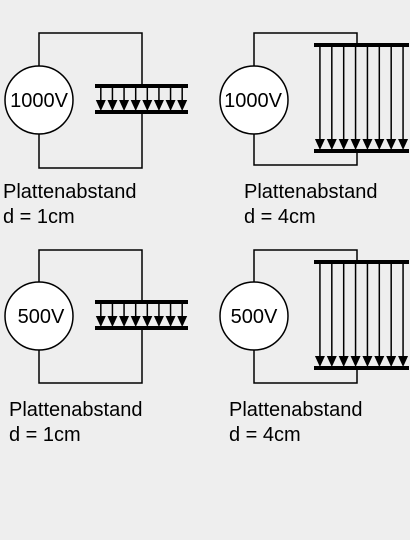 The image size is (410, 540). What do you see at coordinates (295, 423) in the screenshot?
I see `caption-circuit-4: Plattenabstand d = 4cm` at bounding box center [295, 423].